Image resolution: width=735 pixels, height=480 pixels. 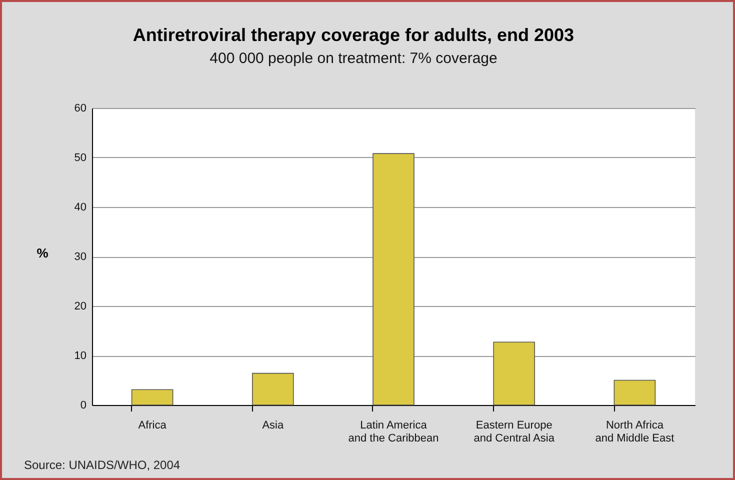 I want to click on chart-subtitle: 400 000 people on treatment: 7% coverage, so click(x=354, y=58).